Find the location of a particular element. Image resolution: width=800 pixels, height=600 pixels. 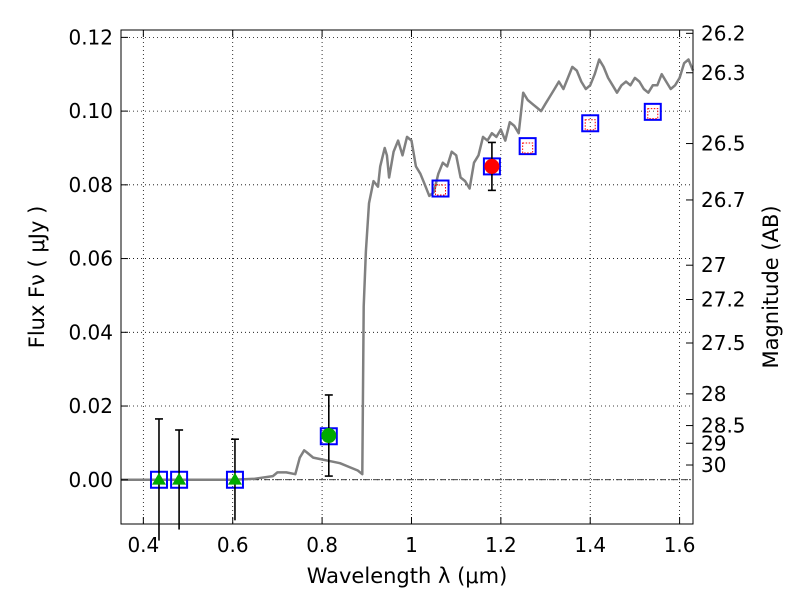

y2-tick-label: 26.7 is located at coordinates (723, 200).